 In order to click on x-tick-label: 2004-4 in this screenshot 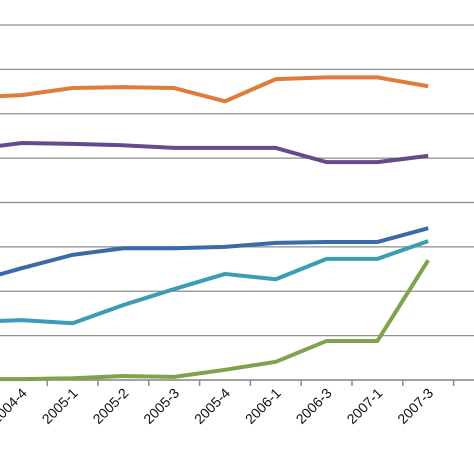, I will do `click(15, 406)`.